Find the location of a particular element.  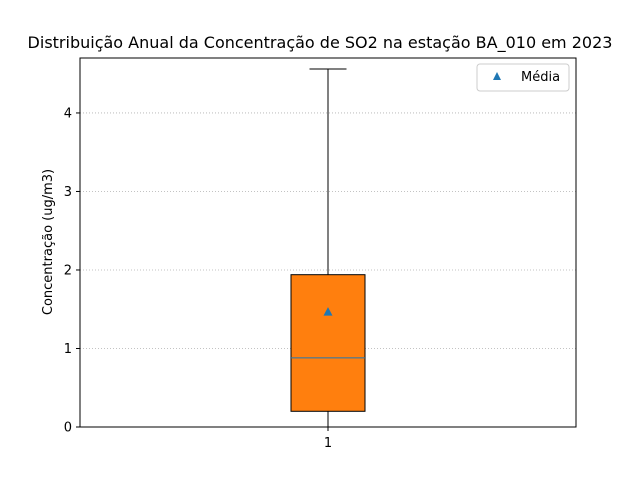

x-tick-label: 1 is located at coordinates (328, 443).